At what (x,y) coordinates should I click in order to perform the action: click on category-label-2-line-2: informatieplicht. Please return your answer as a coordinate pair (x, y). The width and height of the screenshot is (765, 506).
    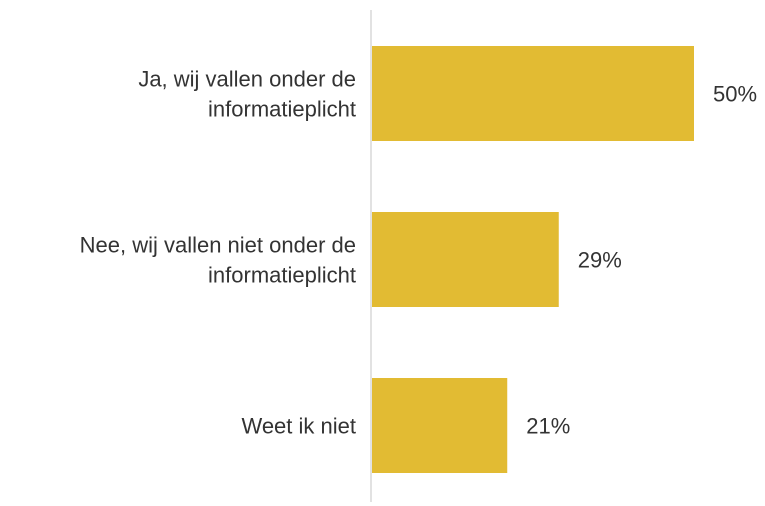
    Looking at the image, I should click on (282, 275).